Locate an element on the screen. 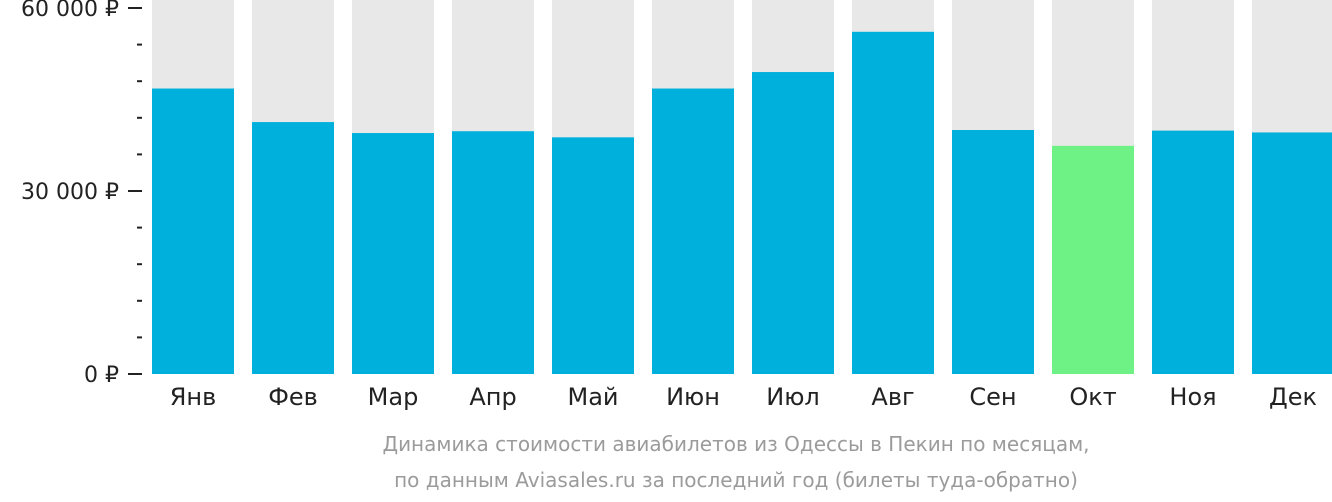 The width and height of the screenshot is (1332, 502). y-axis: 0 ₽ 30 000 ₽ 60 000 ₽ is located at coordinates (81, 194).